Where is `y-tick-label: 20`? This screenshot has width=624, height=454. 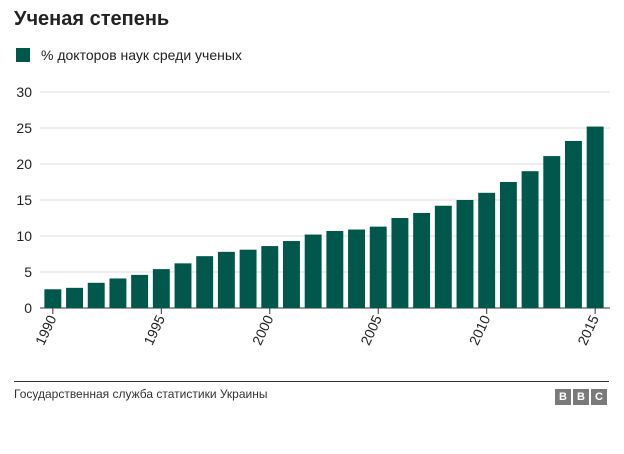
y-tick-label: 20 is located at coordinates (24, 164).